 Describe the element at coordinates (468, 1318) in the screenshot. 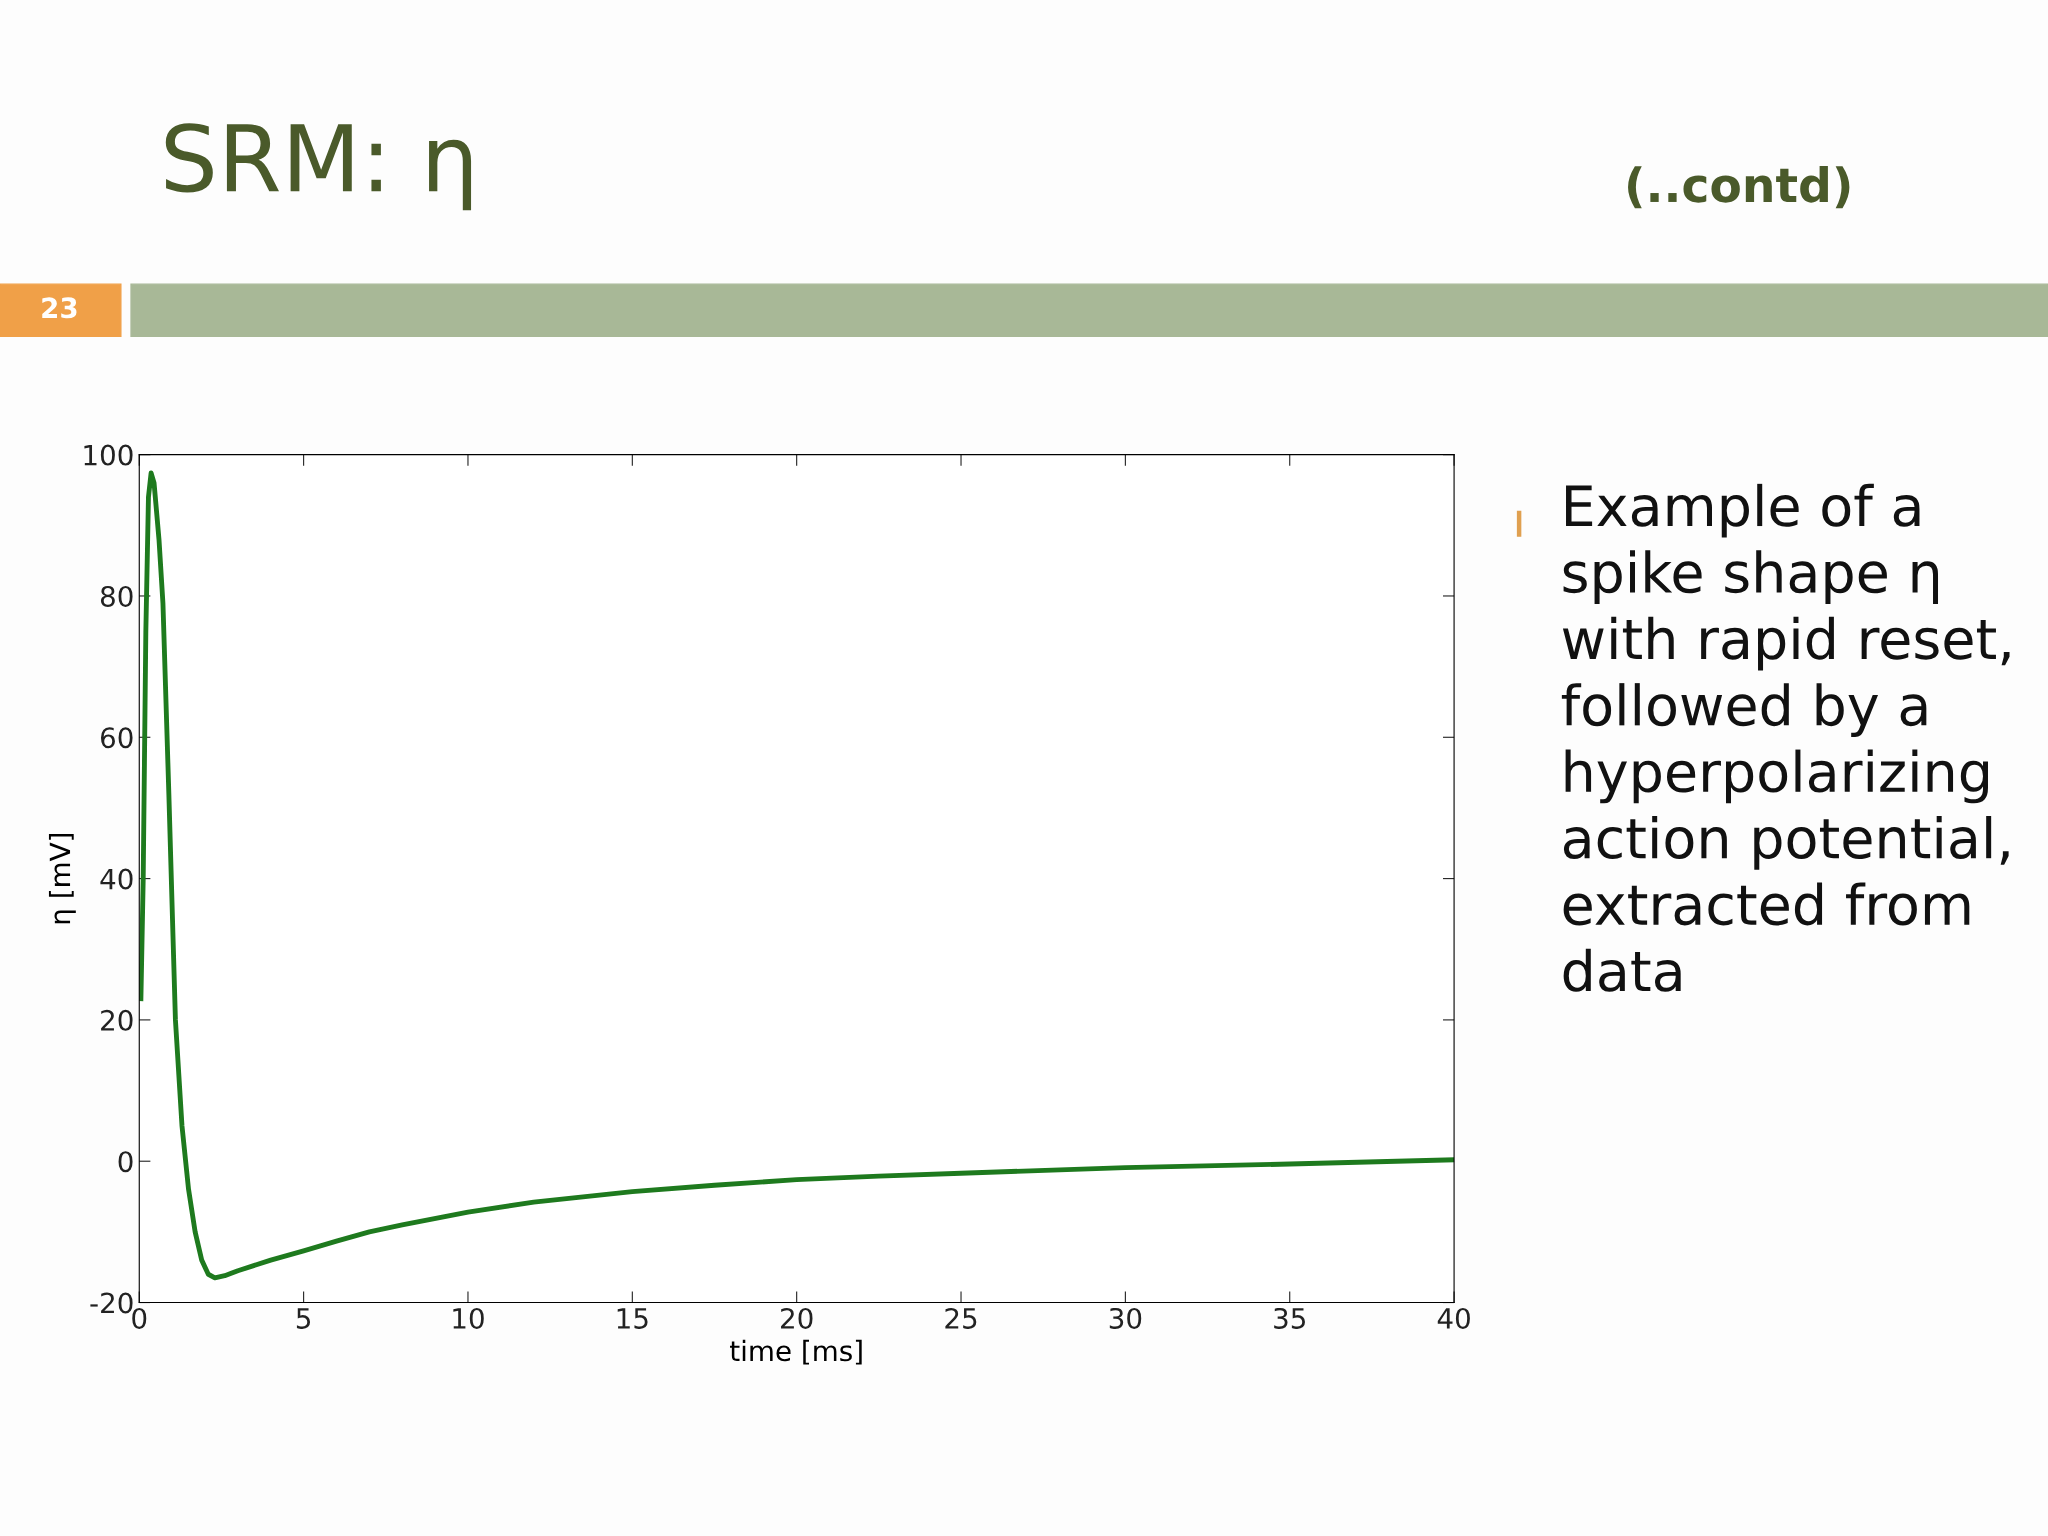

I see `x-tick-label: 10` at that location.